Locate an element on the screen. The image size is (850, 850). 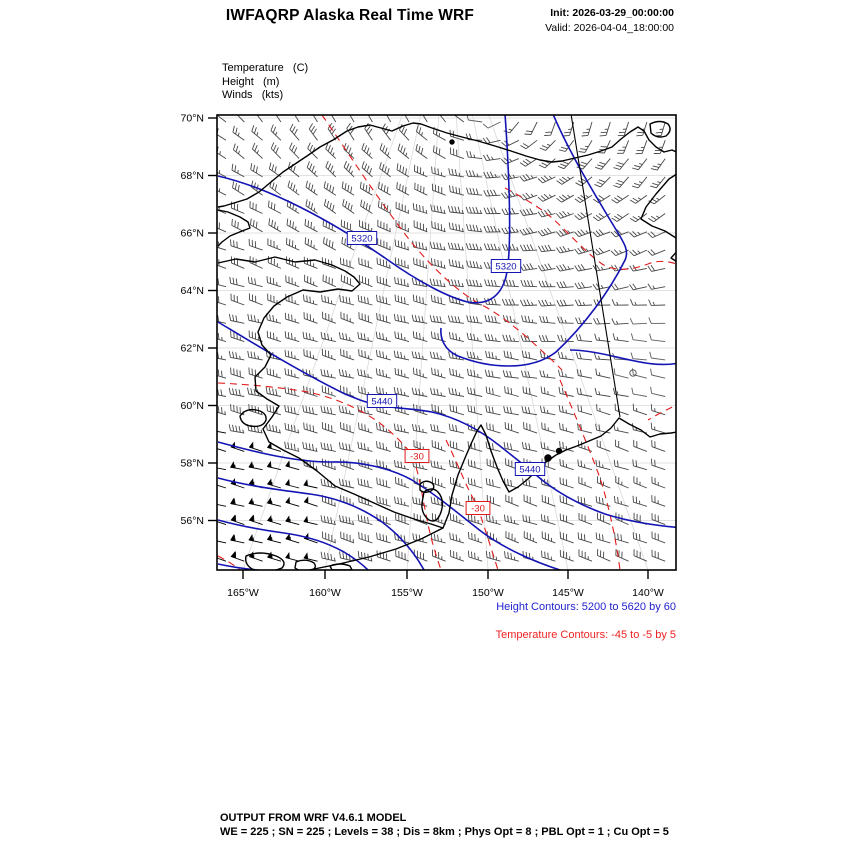
x-tick-label: 150°W is located at coordinates (488, 593).